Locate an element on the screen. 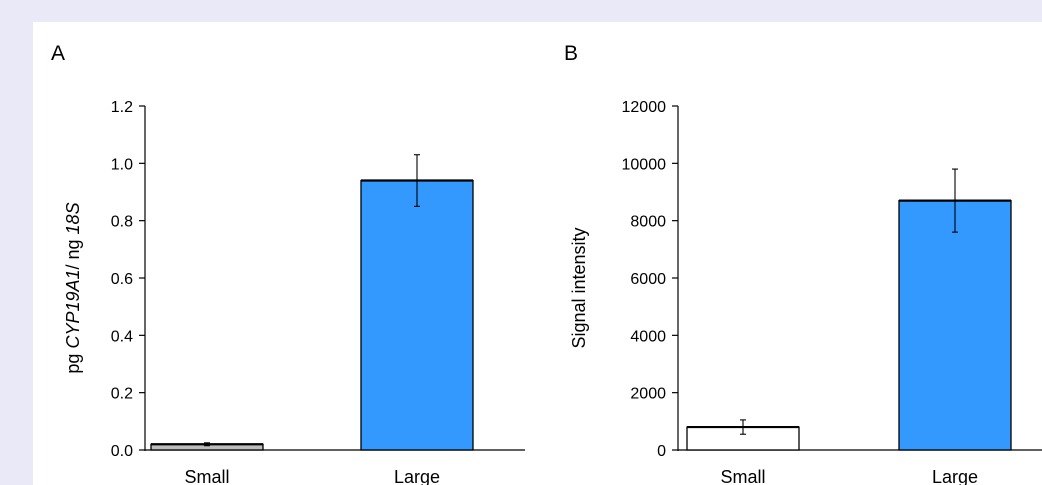 Image resolution: width=1042 pixels, height=485 pixels. y-axis-title-b: Signal intensity is located at coordinates (579, 287).